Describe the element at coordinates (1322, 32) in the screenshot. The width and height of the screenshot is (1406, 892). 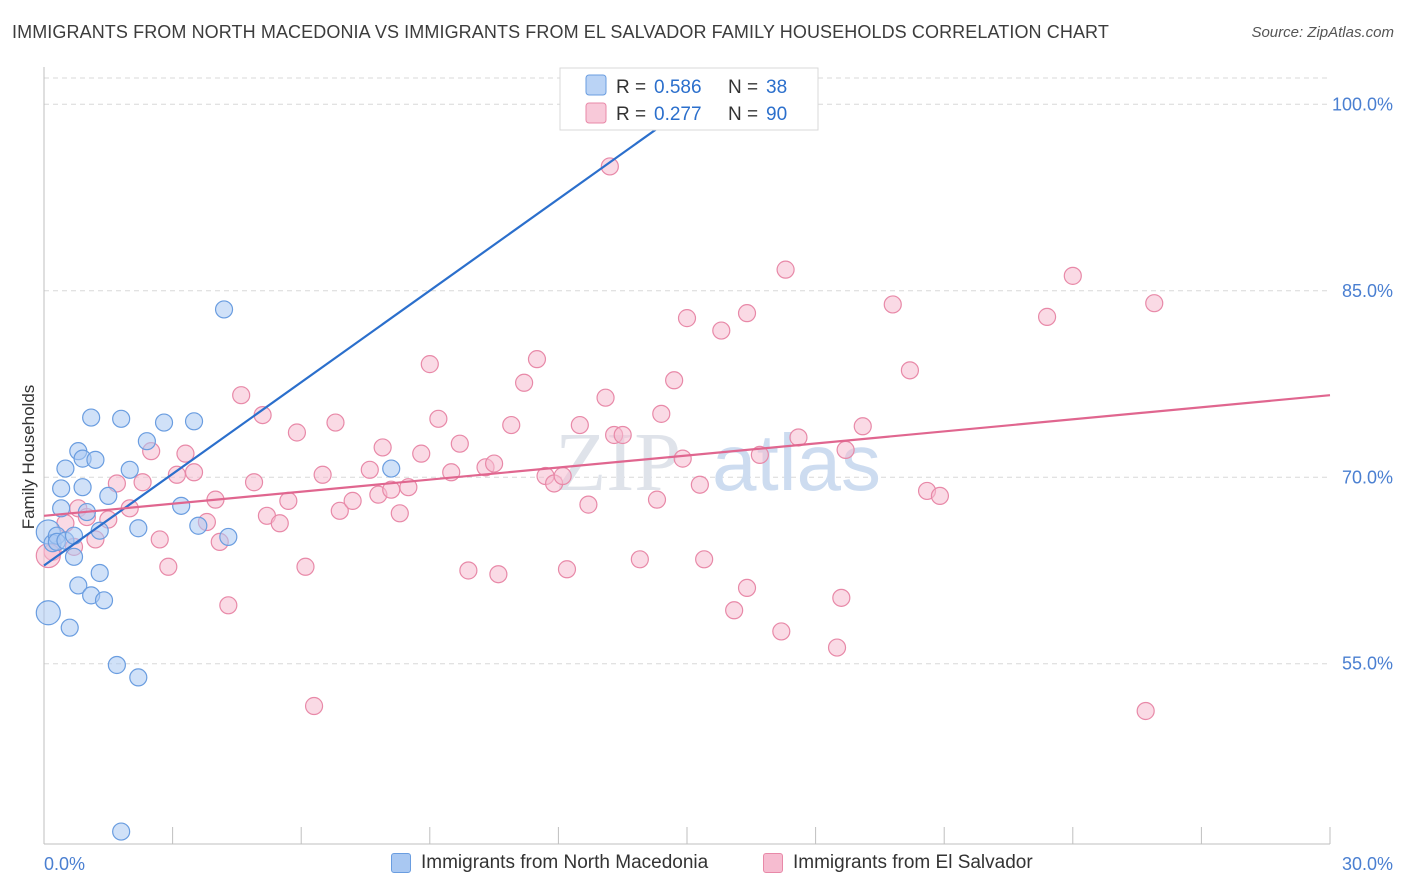
I see `source-credit: Source: ZipAtlas.com` at that location.